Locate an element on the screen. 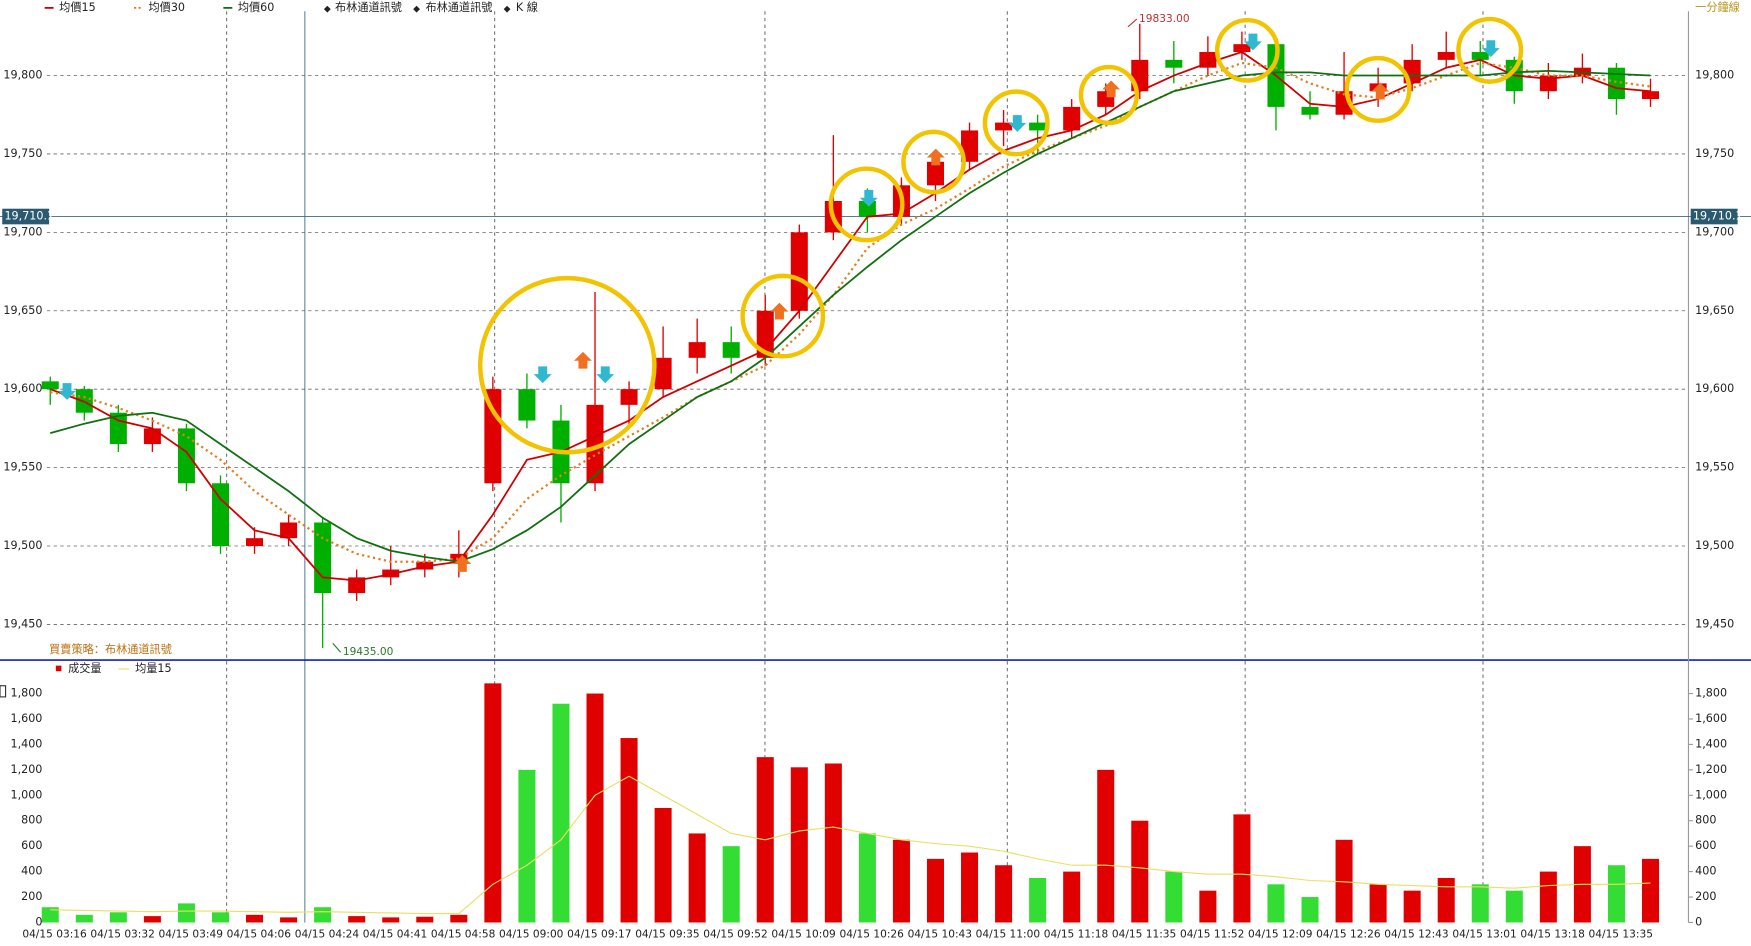  annotation: 19833.00 is located at coordinates (1164, 19).